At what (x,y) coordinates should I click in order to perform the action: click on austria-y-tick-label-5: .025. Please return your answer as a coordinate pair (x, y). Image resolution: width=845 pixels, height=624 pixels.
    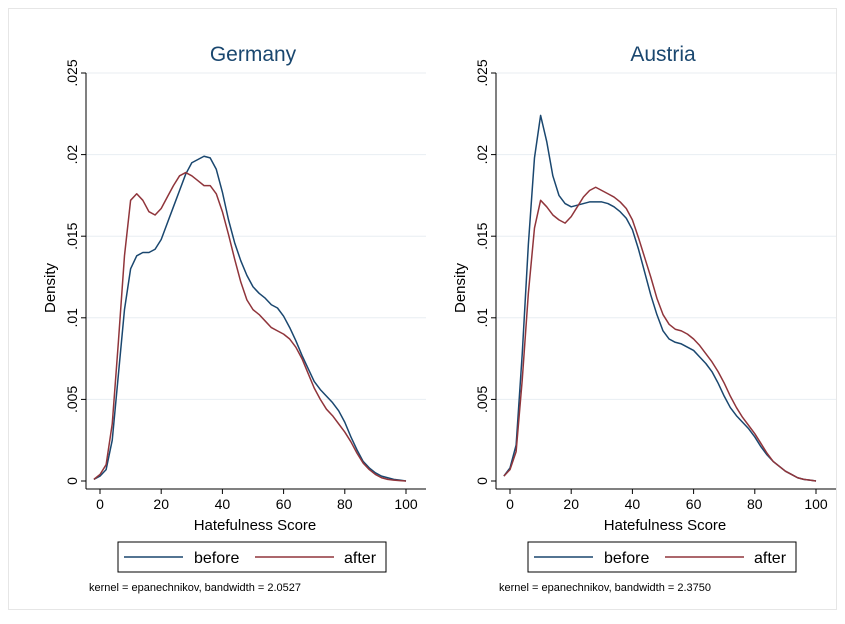
    Looking at the image, I should click on (482, 72).